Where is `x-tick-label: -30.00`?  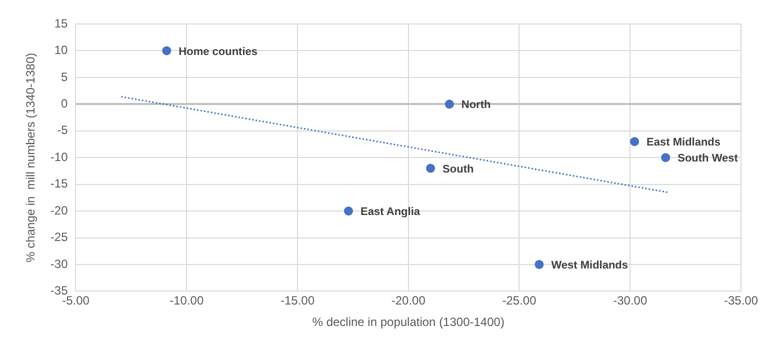 x-tick-label: -30.00 is located at coordinates (630, 301).